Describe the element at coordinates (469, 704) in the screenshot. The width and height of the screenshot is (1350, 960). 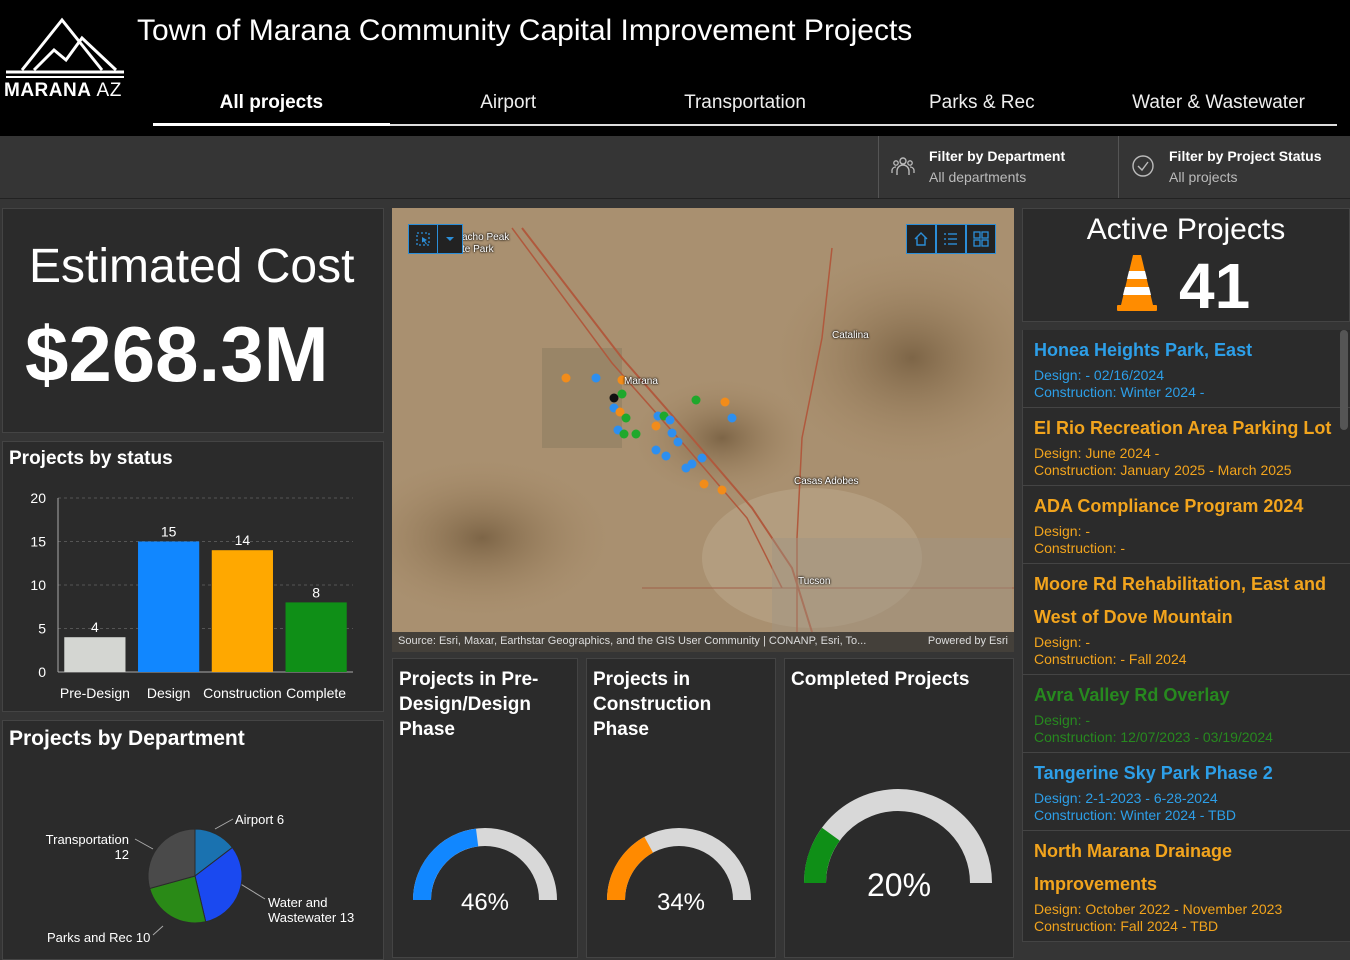
I see `predesign-gauge-title: Projects in Pre- Design/Design Phase` at that location.